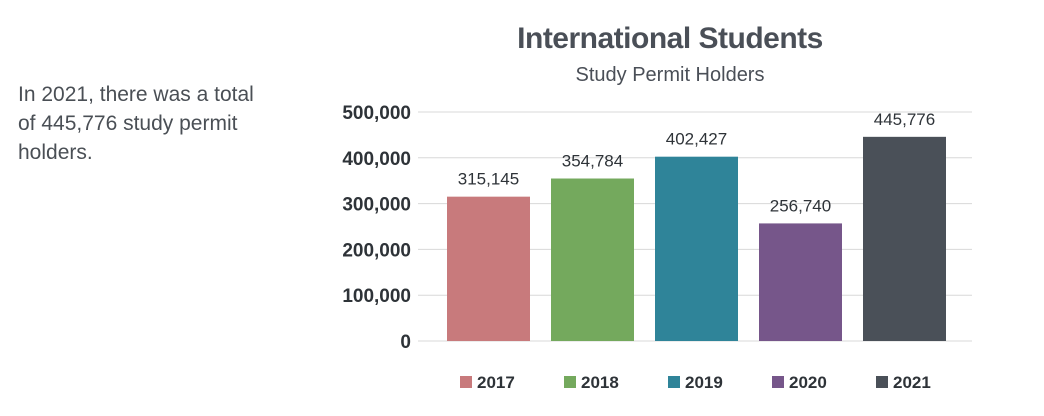 The height and width of the screenshot is (416, 1044). What do you see at coordinates (800, 282) in the screenshot?
I see `bar-2020` at bounding box center [800, 282].